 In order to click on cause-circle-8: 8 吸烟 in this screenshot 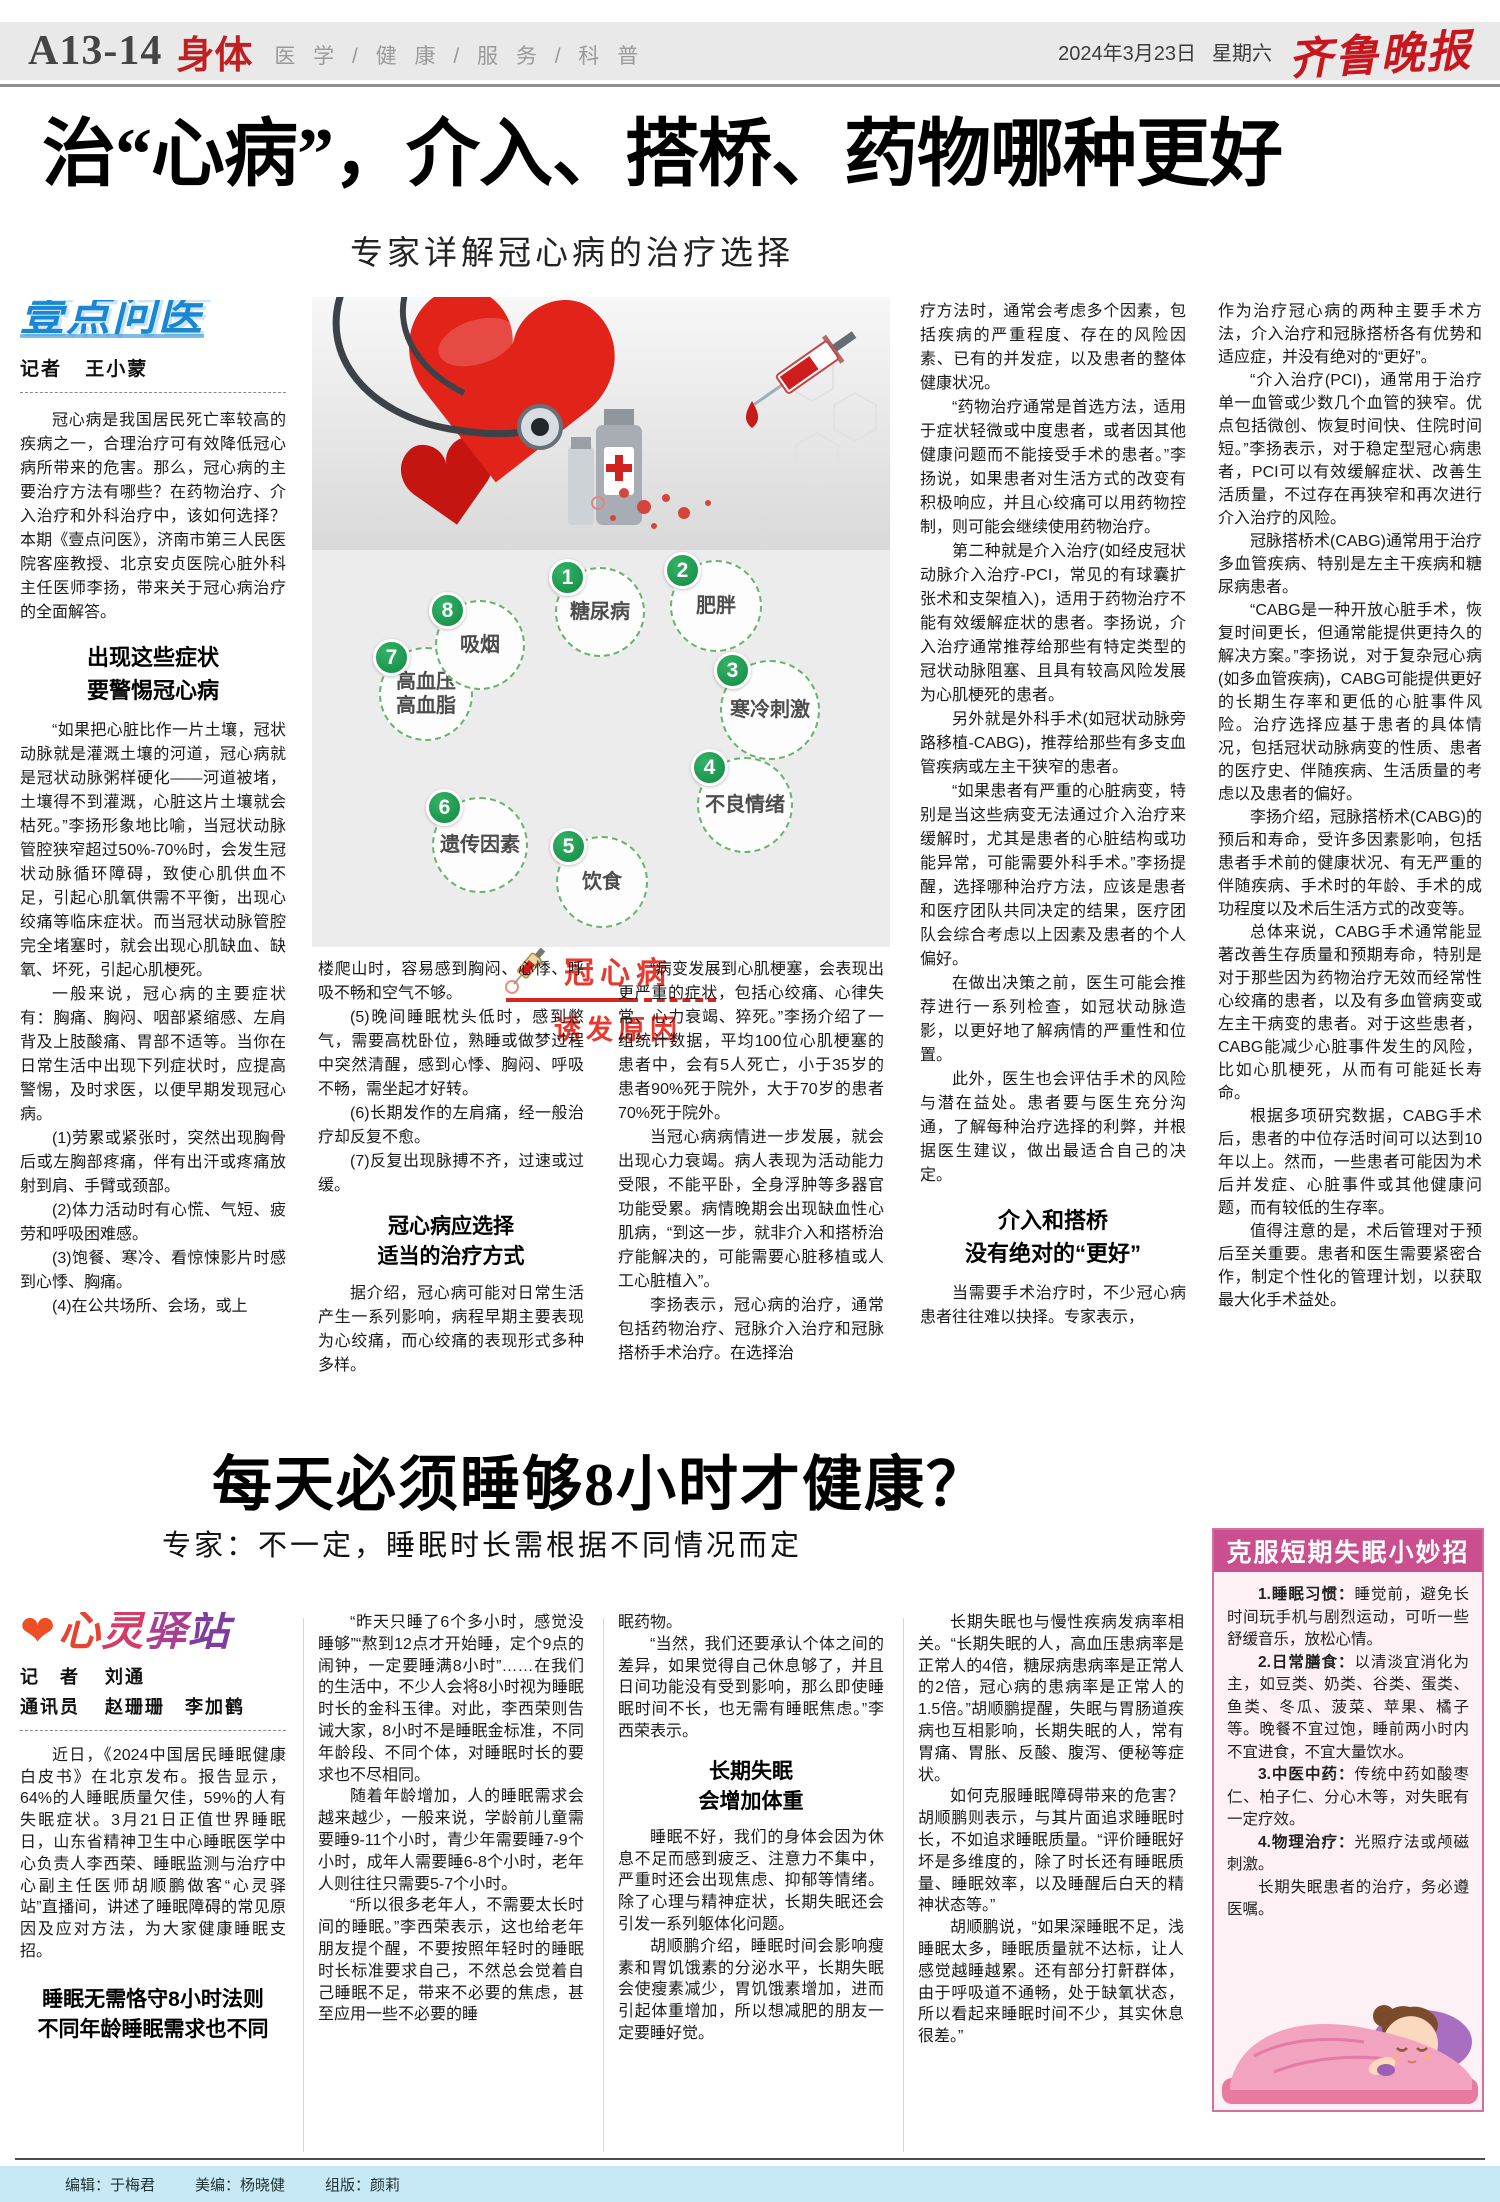, I will do `click(477, 641)`.